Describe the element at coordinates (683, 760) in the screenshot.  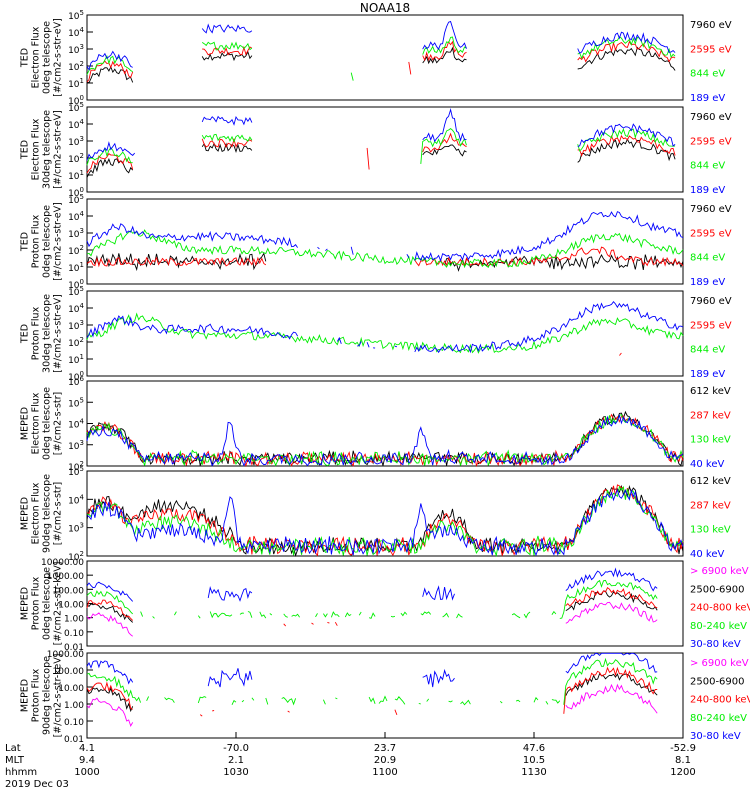
I see `x-tick-label: 8.1` at that location.